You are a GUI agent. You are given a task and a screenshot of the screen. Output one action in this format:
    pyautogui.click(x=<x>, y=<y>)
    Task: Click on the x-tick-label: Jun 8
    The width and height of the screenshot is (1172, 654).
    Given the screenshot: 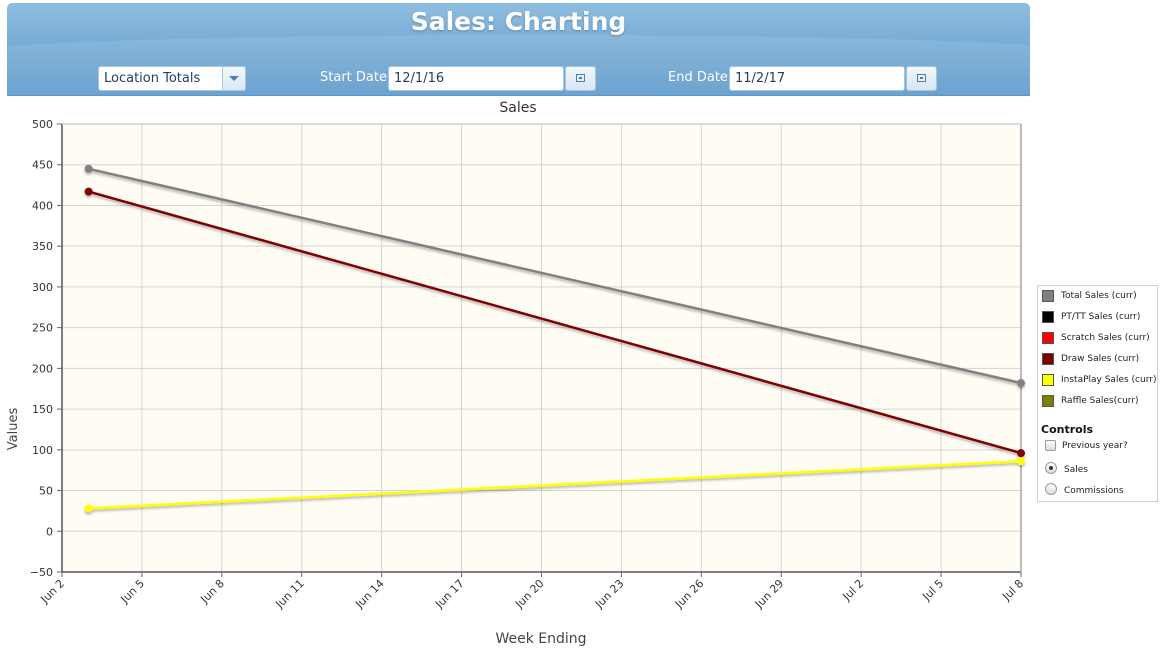 What is the action you would take?
    pyautogui.click(x=211, y=591)
    